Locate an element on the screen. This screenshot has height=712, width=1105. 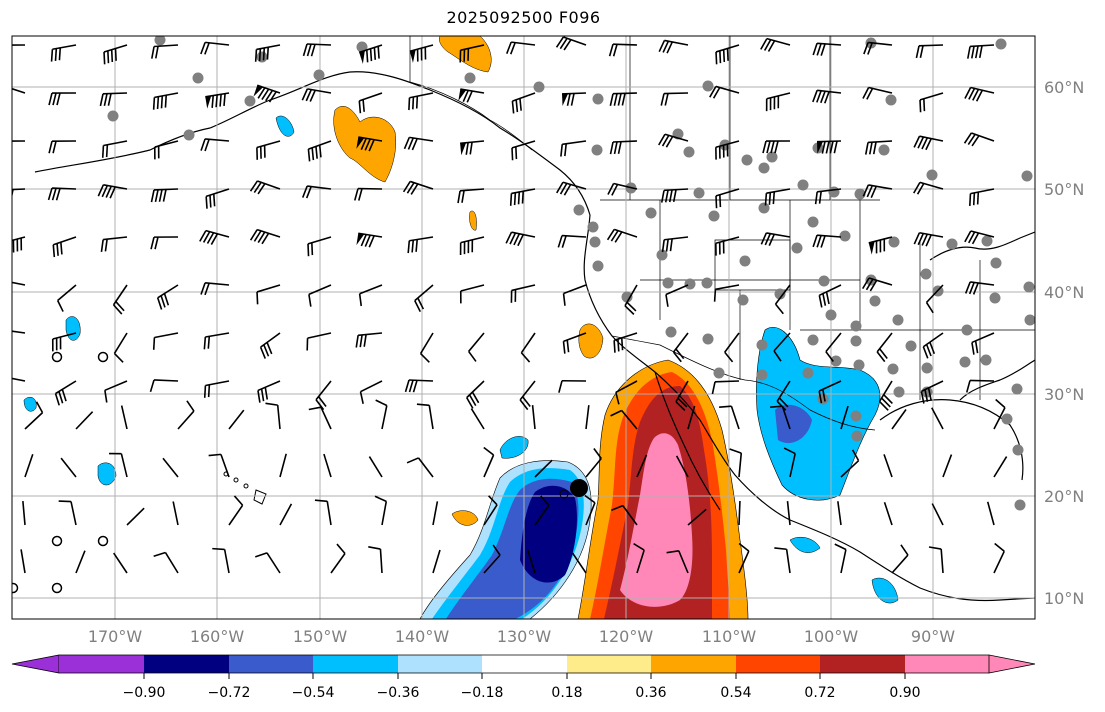
positive-anomaly-blob-gulf-alaska is located at coordinates (364, 144).